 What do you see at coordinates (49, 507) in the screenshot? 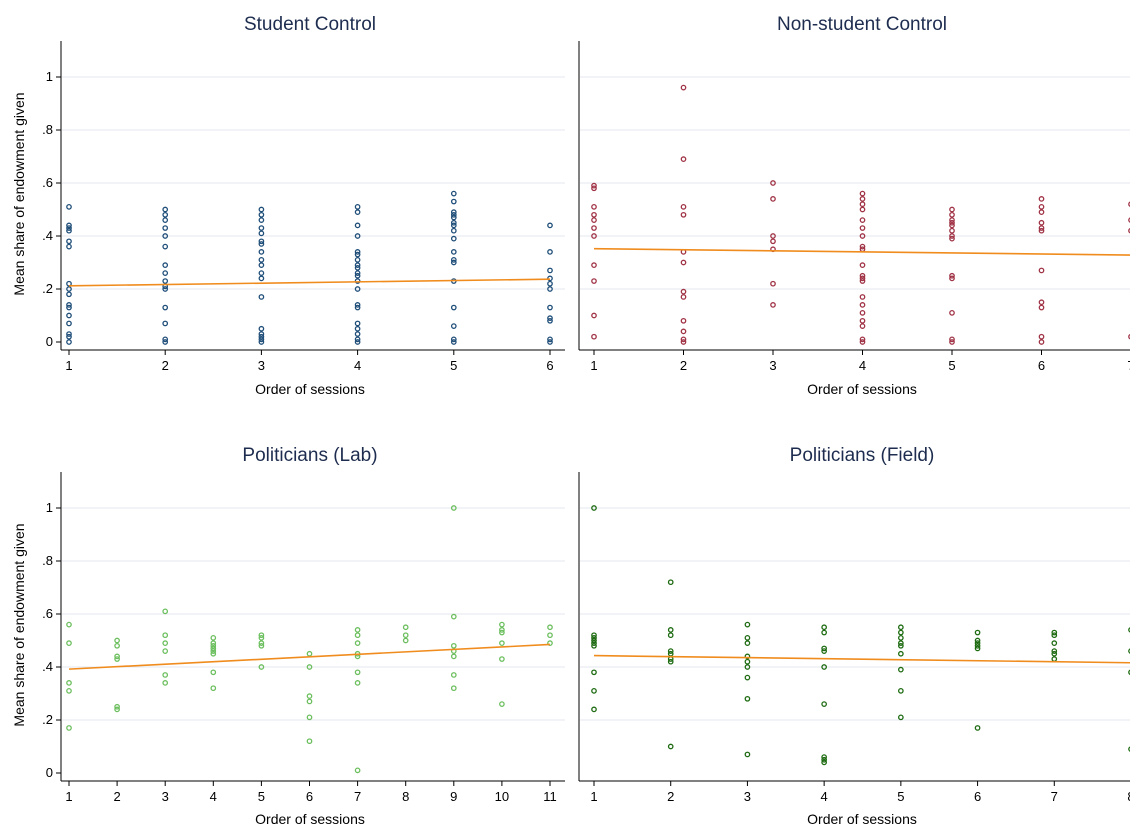
I see `y-tick-label: 1` at bounding box center [49, 507].